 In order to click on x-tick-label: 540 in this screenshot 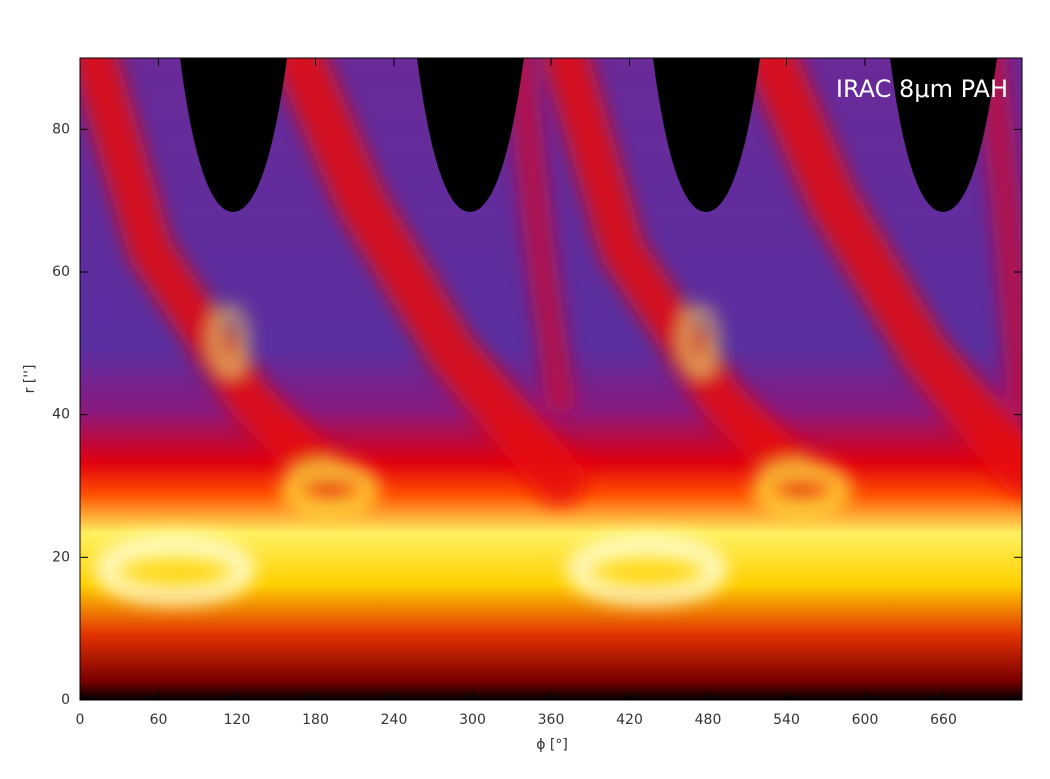, I will do `click(786, 720)`.